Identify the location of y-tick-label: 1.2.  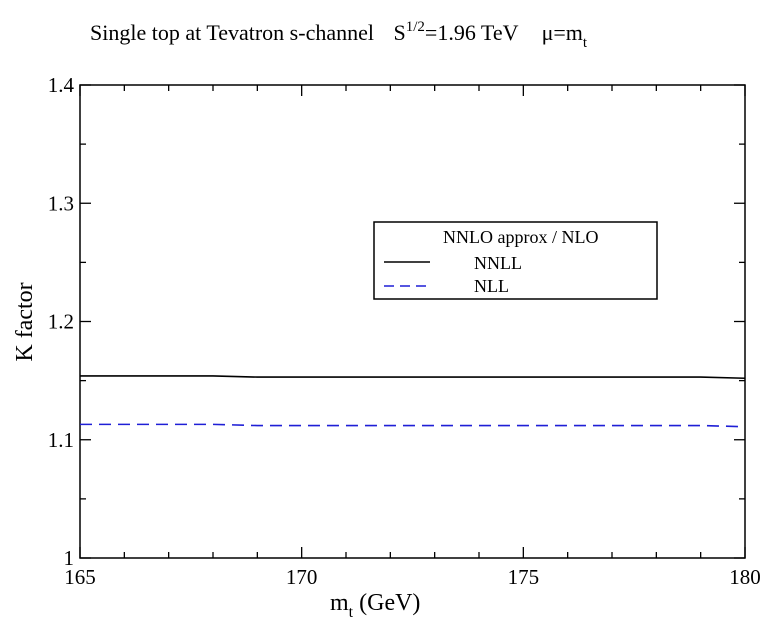
(61, 322).